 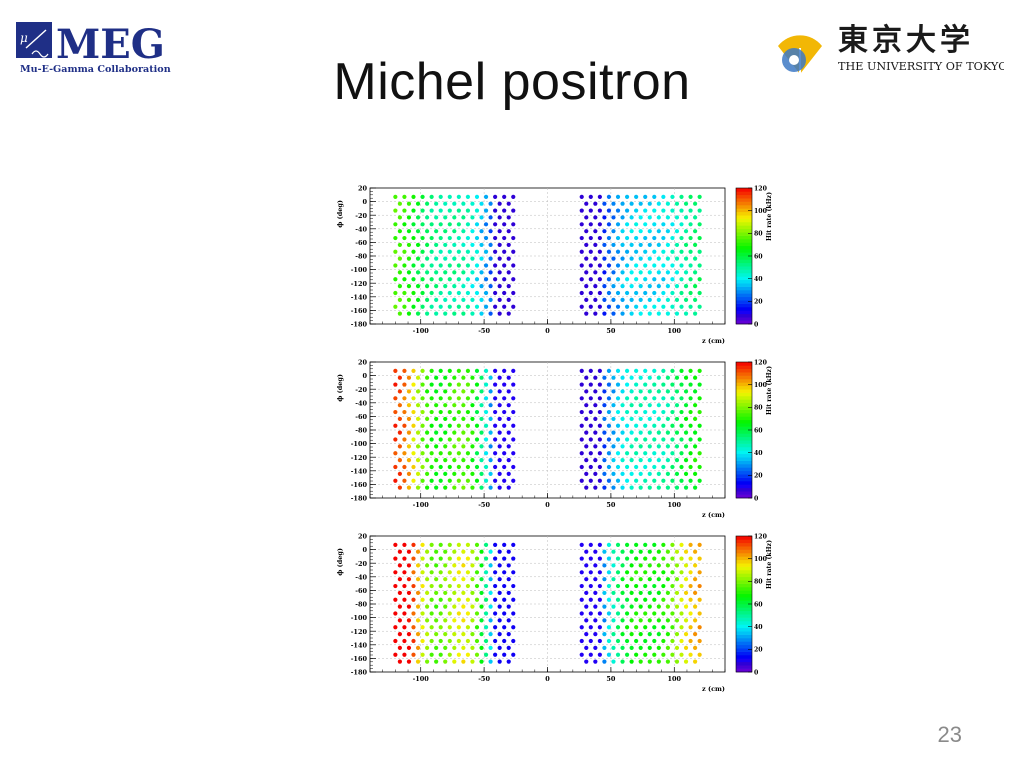 I want to click on y-tick-label: -40, so click(x=361, y=577).